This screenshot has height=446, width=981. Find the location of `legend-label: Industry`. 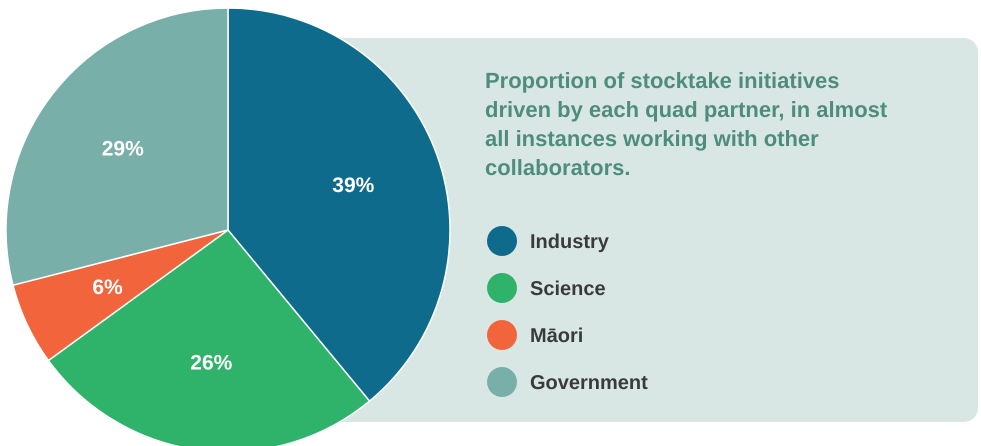

legend-label: Industry is located at coordinates (570, 242).